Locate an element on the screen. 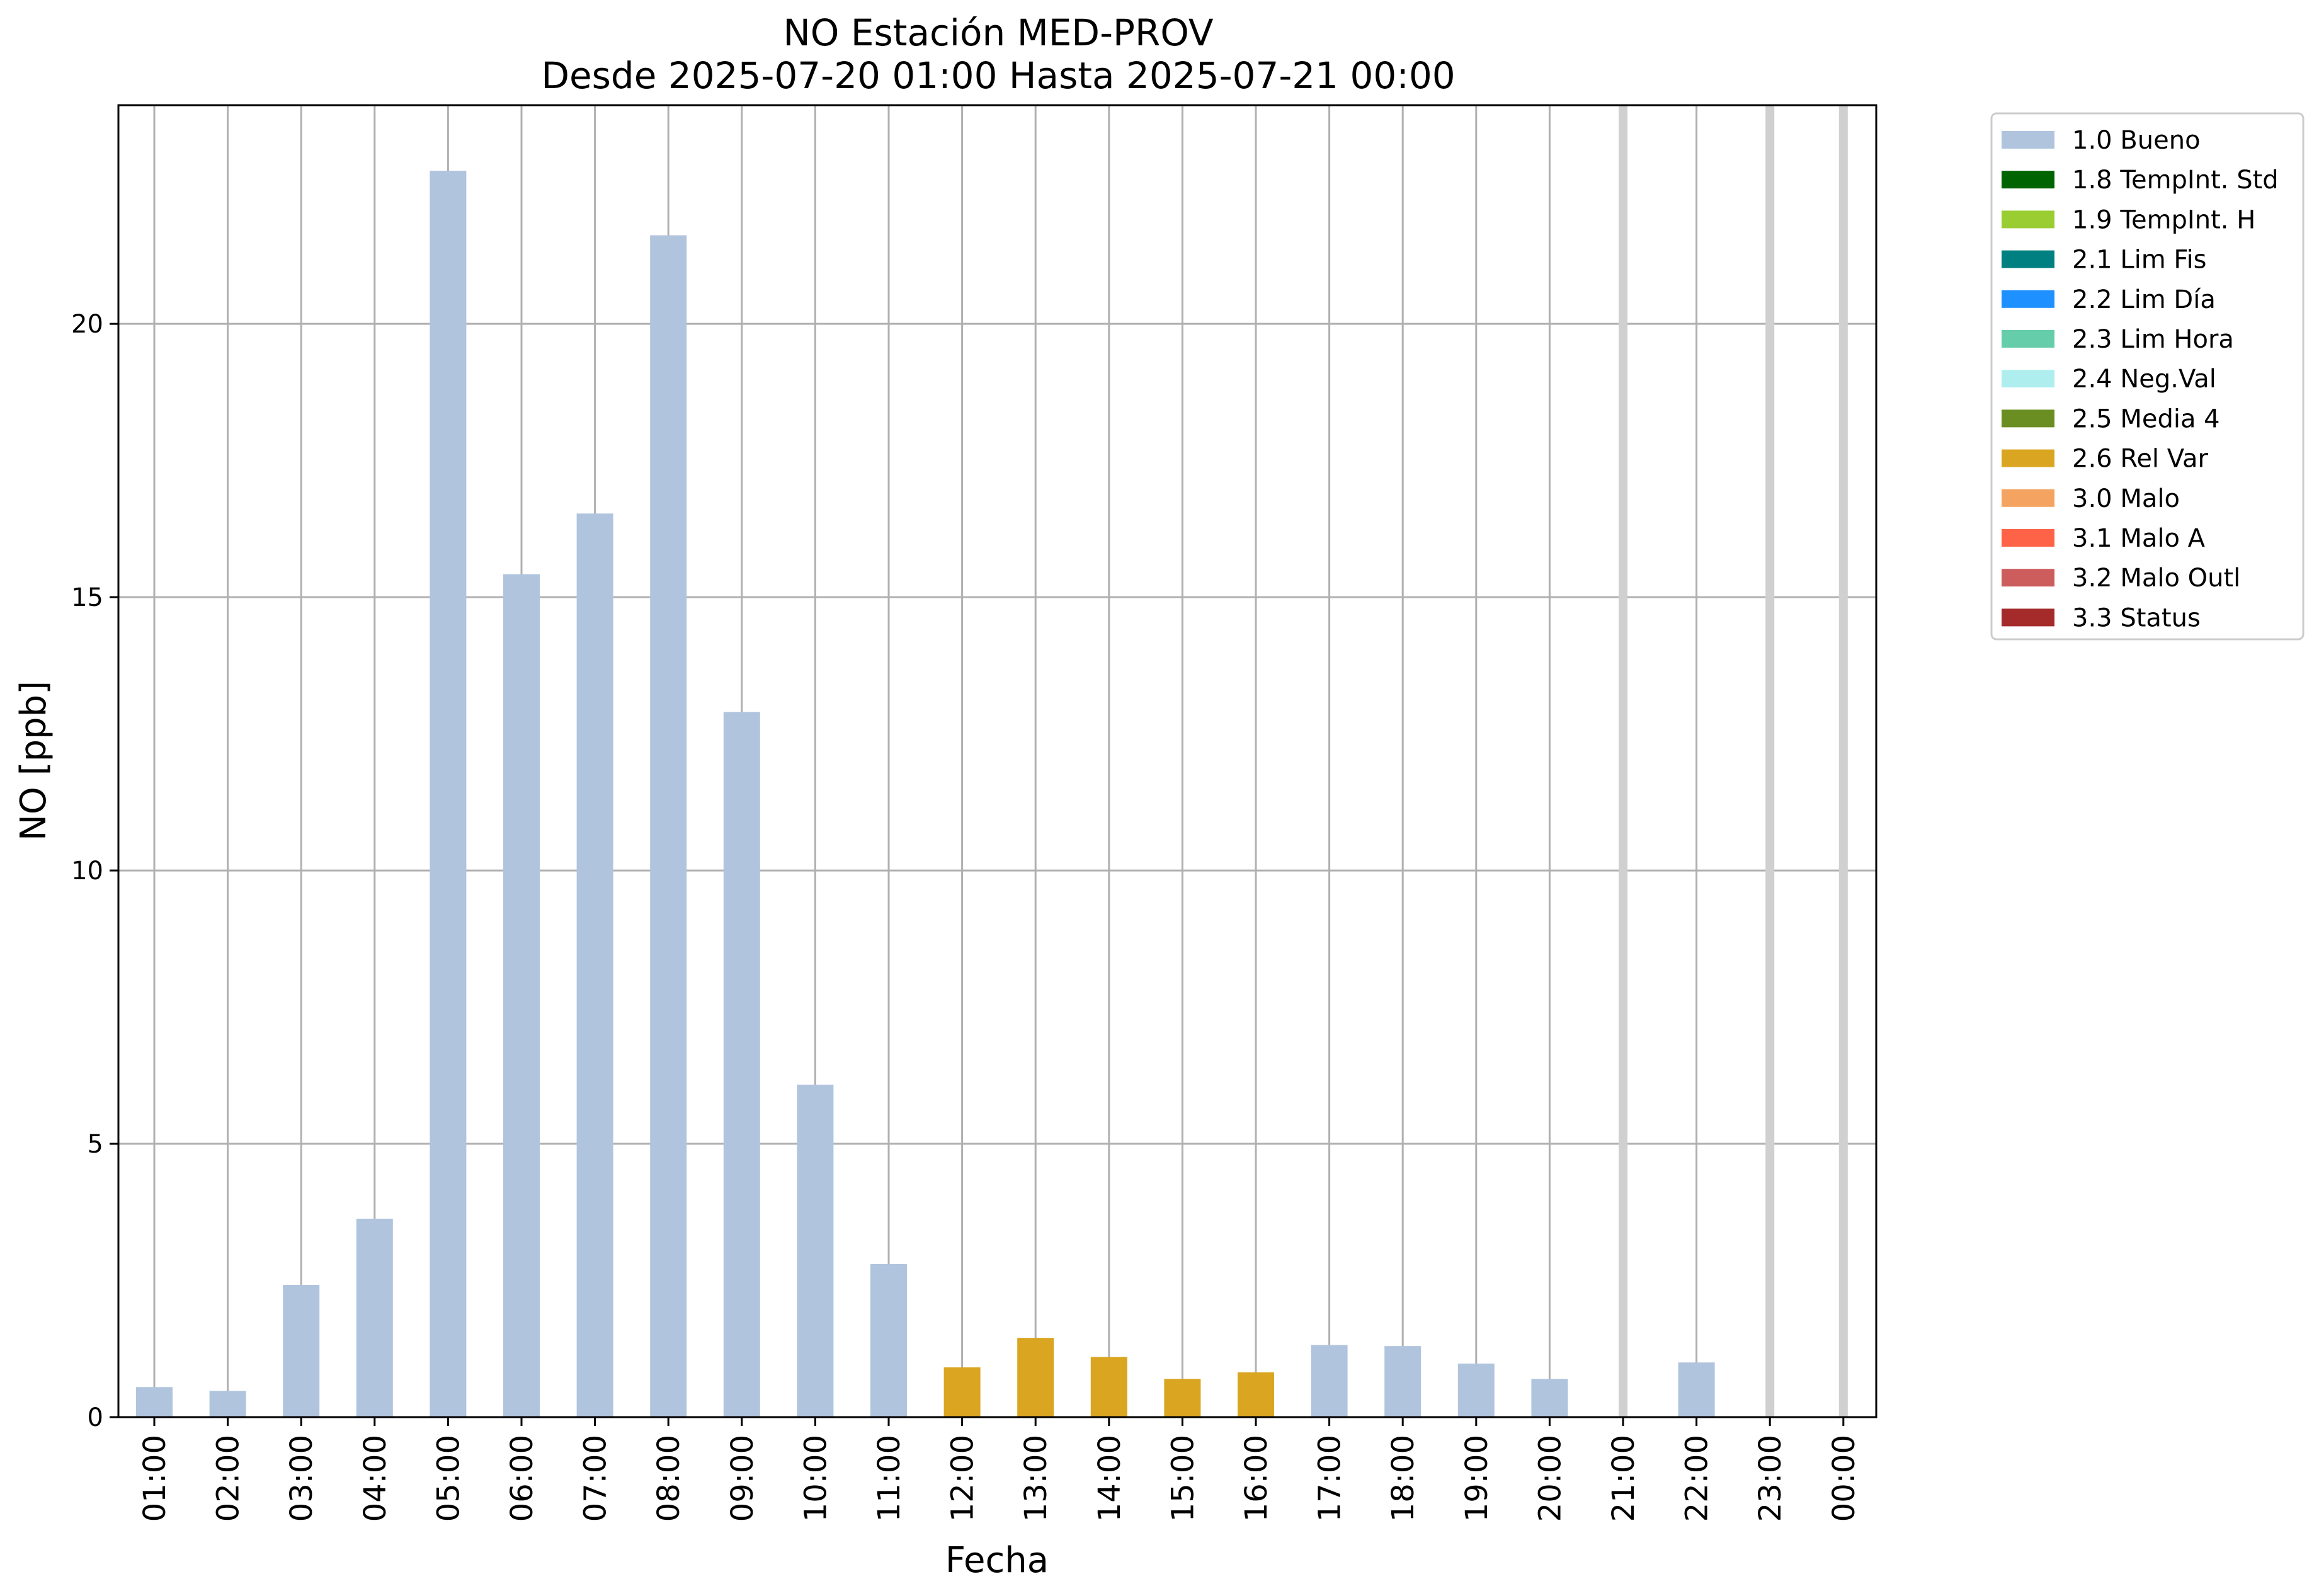 The height and width of the screenshot is (1596, 2319). legend-label: 3.1 Malo A is located at coordinates (2139, 538).